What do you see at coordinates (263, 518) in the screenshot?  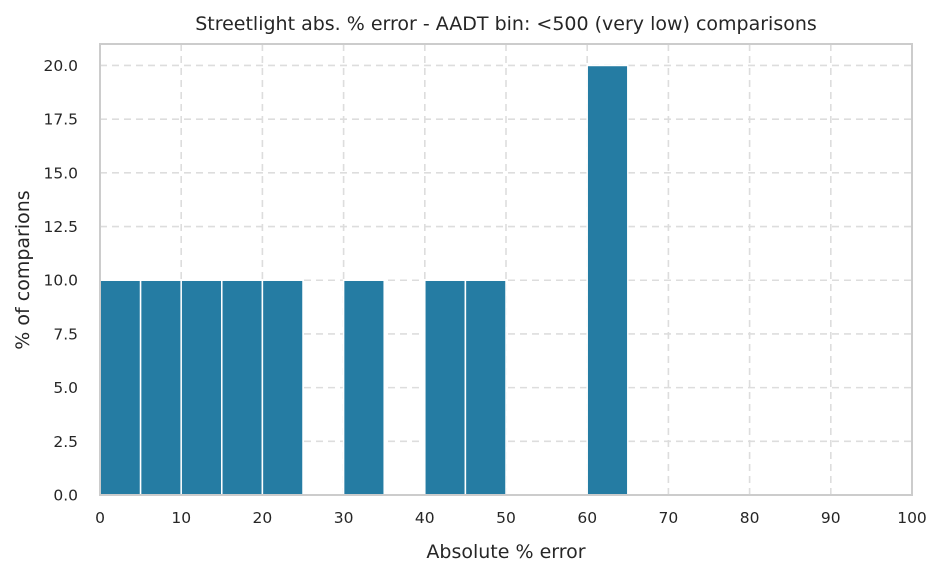 I see `x-tick-label: 20` at bounding box center [263, 518].